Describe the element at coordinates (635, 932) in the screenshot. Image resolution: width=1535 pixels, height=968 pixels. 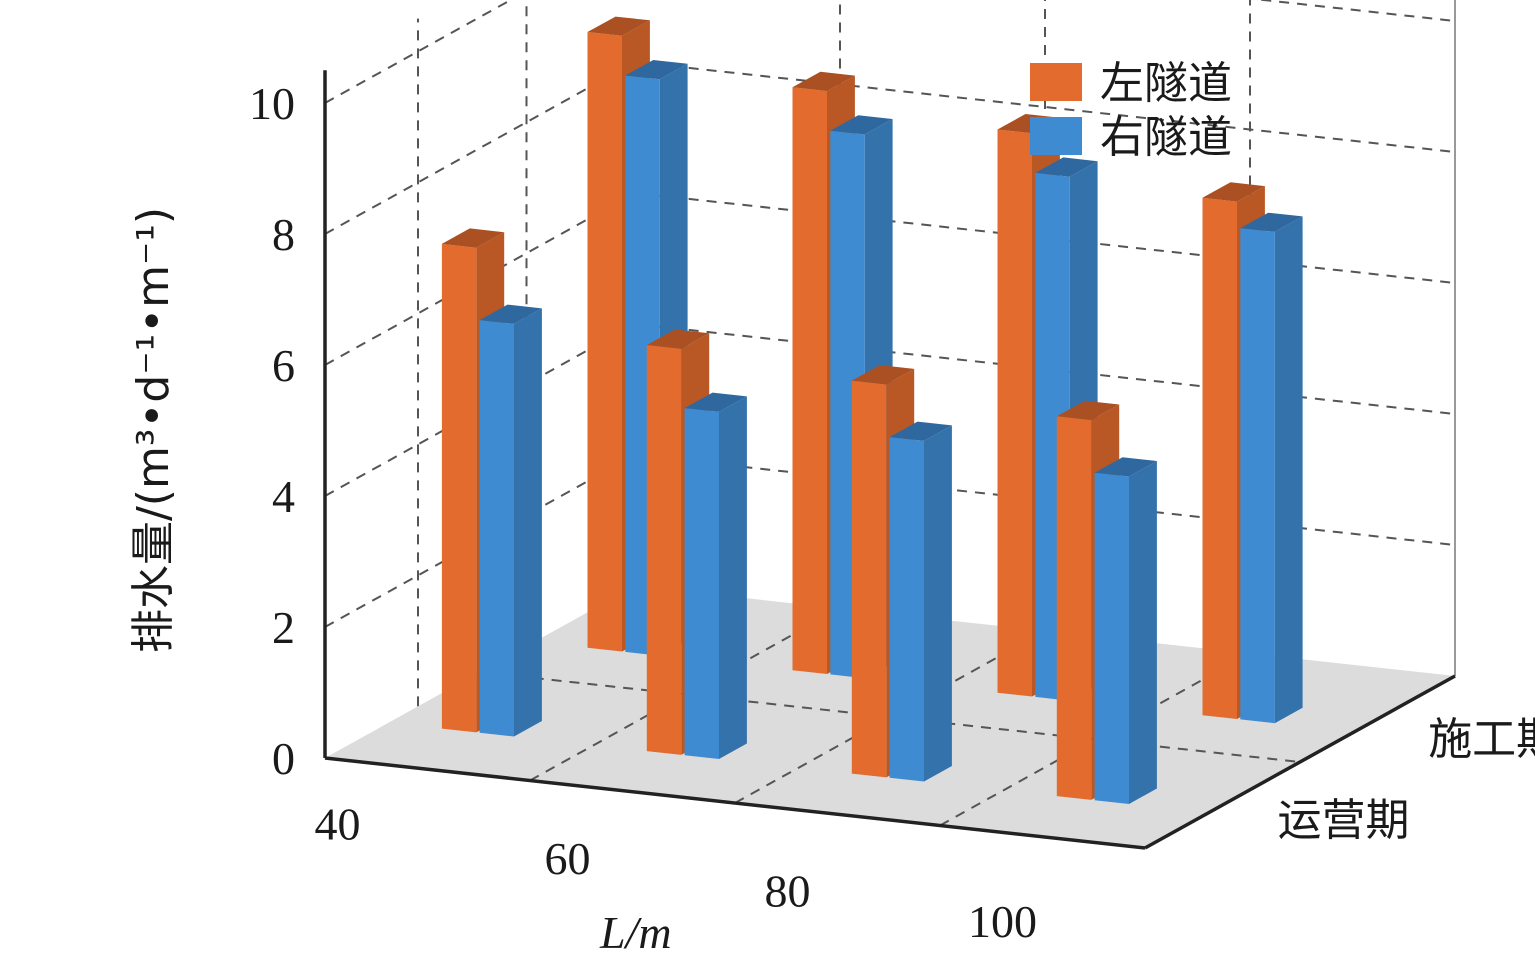
I see `x-axis-label: L/m` at that location.